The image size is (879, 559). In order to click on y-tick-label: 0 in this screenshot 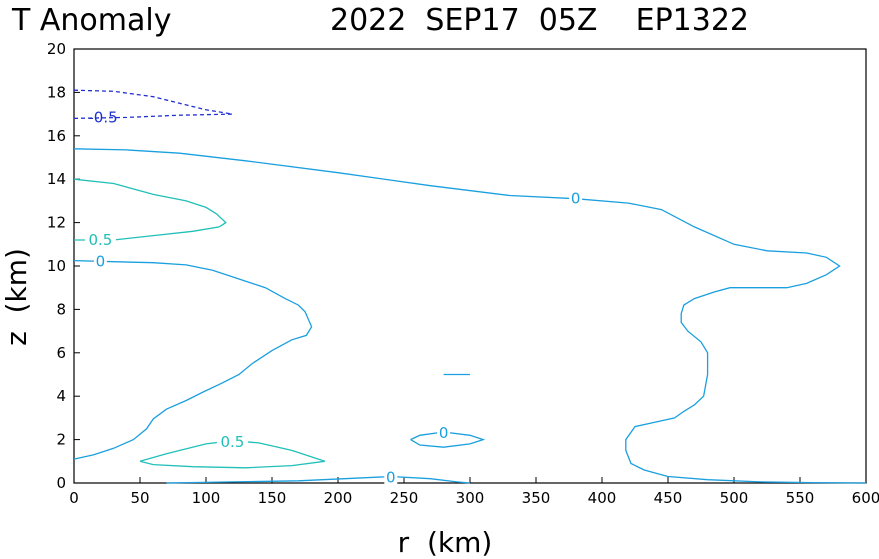, I will do `click(61, 483)`.